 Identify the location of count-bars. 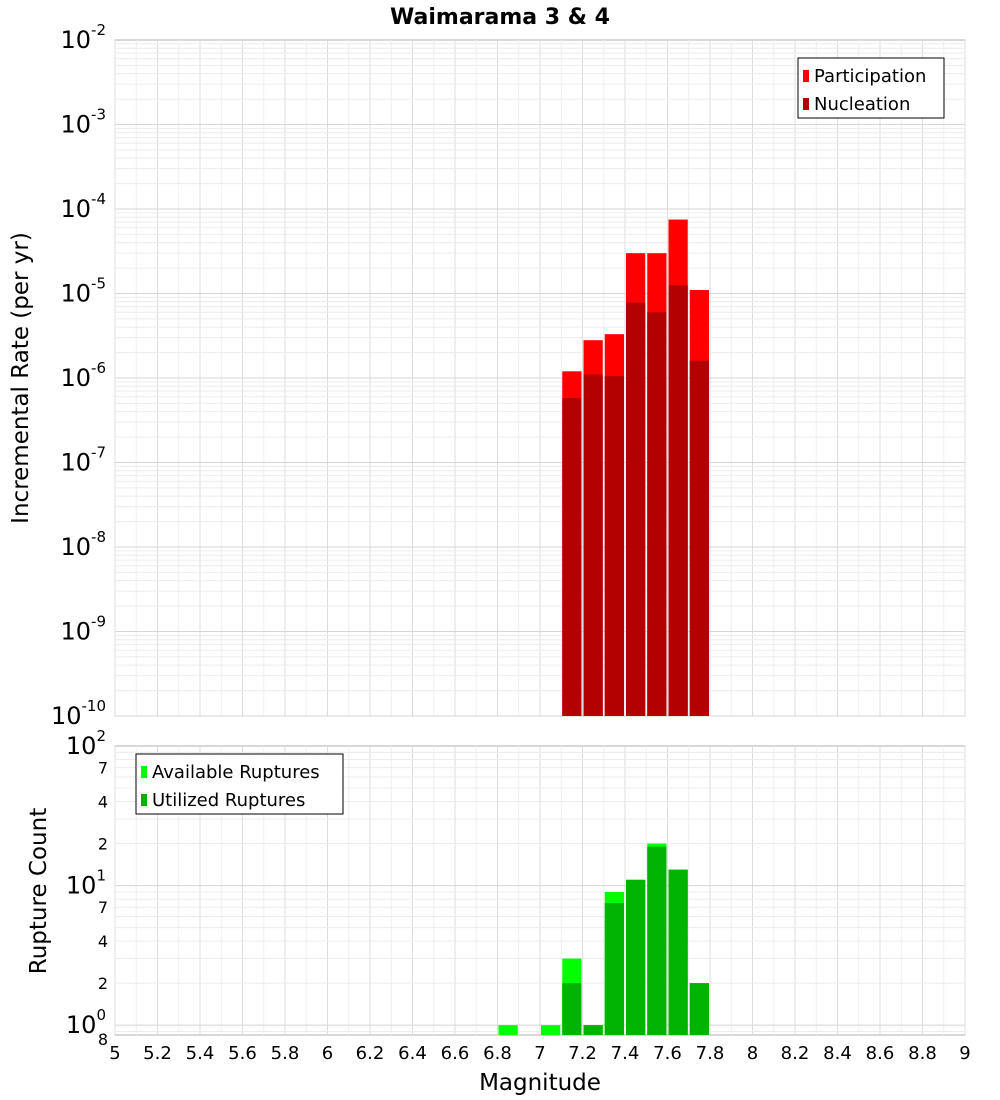
(603, 939).